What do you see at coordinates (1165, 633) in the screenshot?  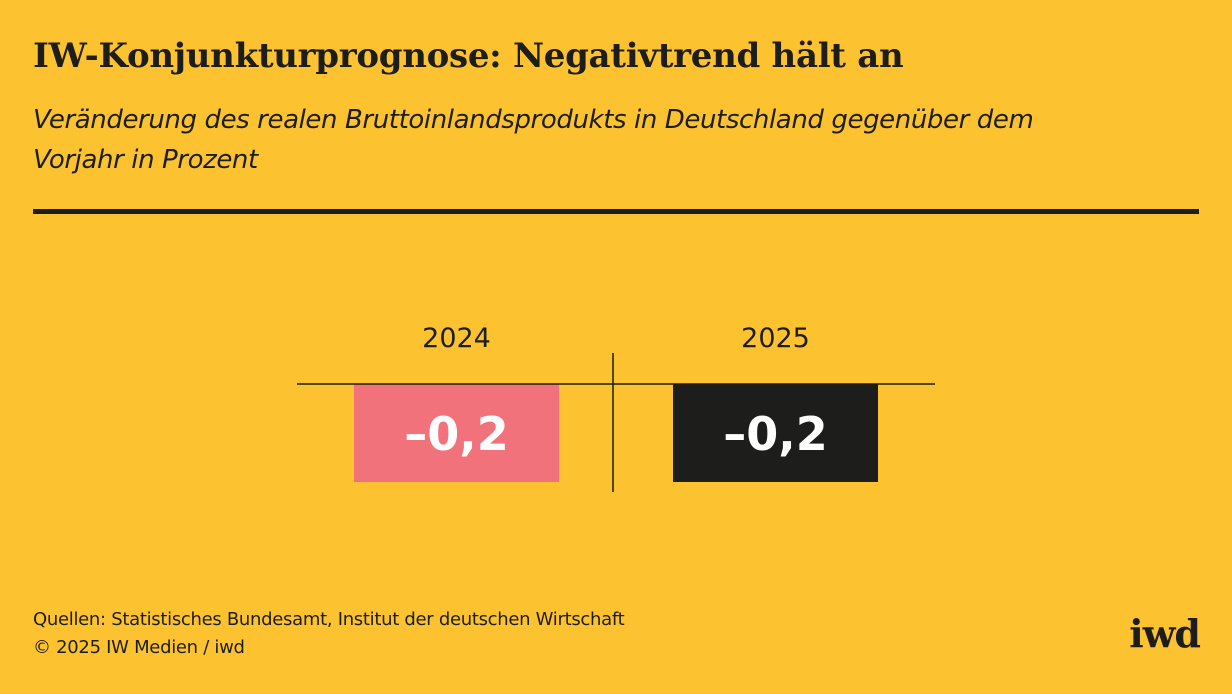 I see `iwd-logo: iwd` at bounding box center [1165, 633].